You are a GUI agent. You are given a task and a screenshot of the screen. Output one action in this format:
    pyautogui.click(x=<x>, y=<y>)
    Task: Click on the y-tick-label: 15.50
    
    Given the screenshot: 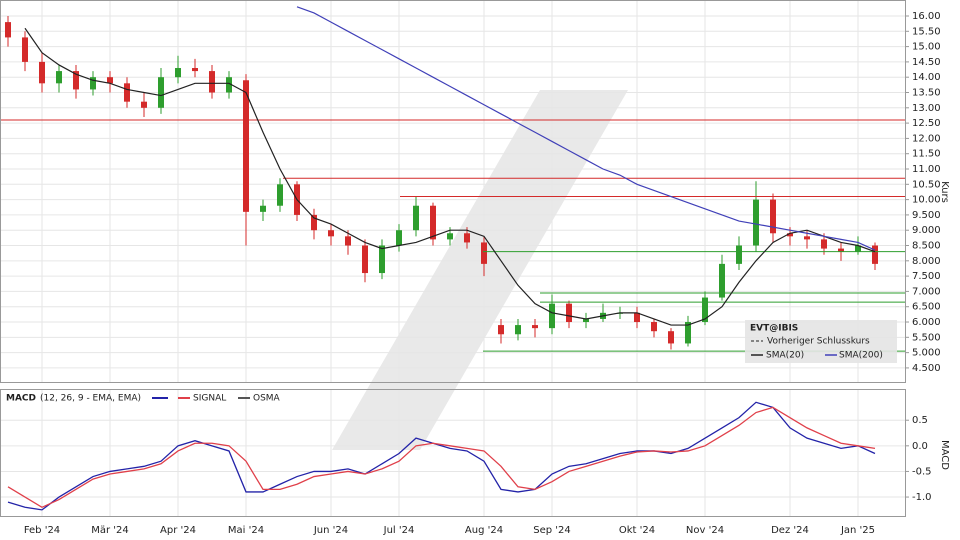 What is the action you would take?
    pyautogui.click(x=926, y=31)
    